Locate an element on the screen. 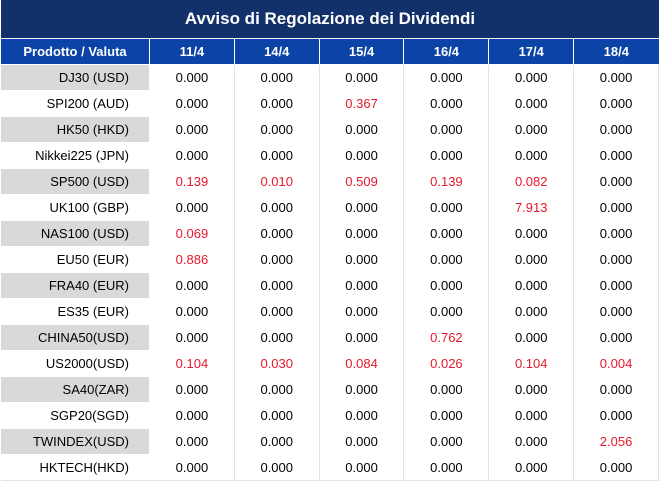 This screenshot has height=483, width=660. table-row: EU50 (EUR) 0.886 0.000 0.000 0.000 0.000 0.000 is located at coordinates (330, 259).